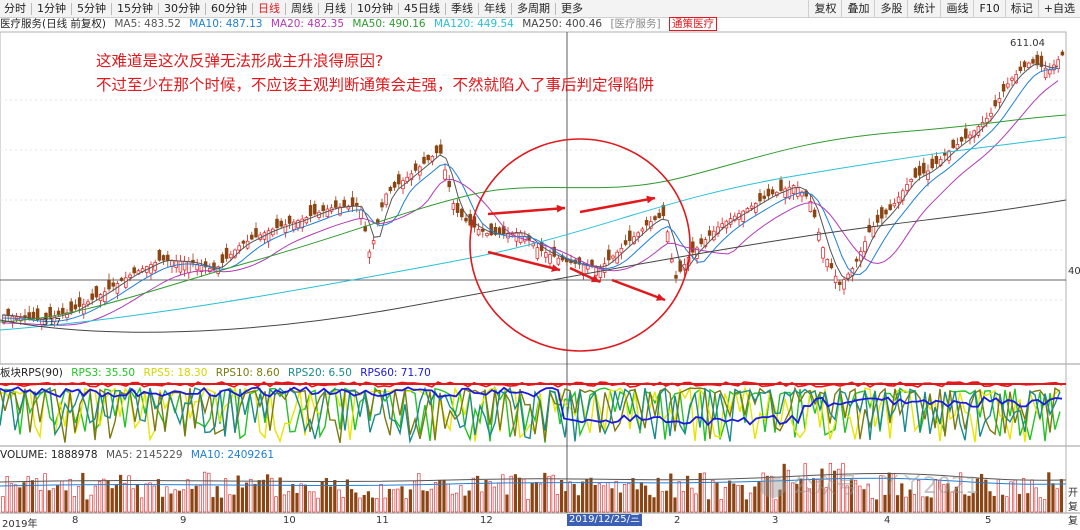 Image resolution: width=1080 pixels, height=530 pixels. What do you see at coordinates (677, 520) in the screenshot?
I see `x-label-7: 2` at bounding box center [677, 520].